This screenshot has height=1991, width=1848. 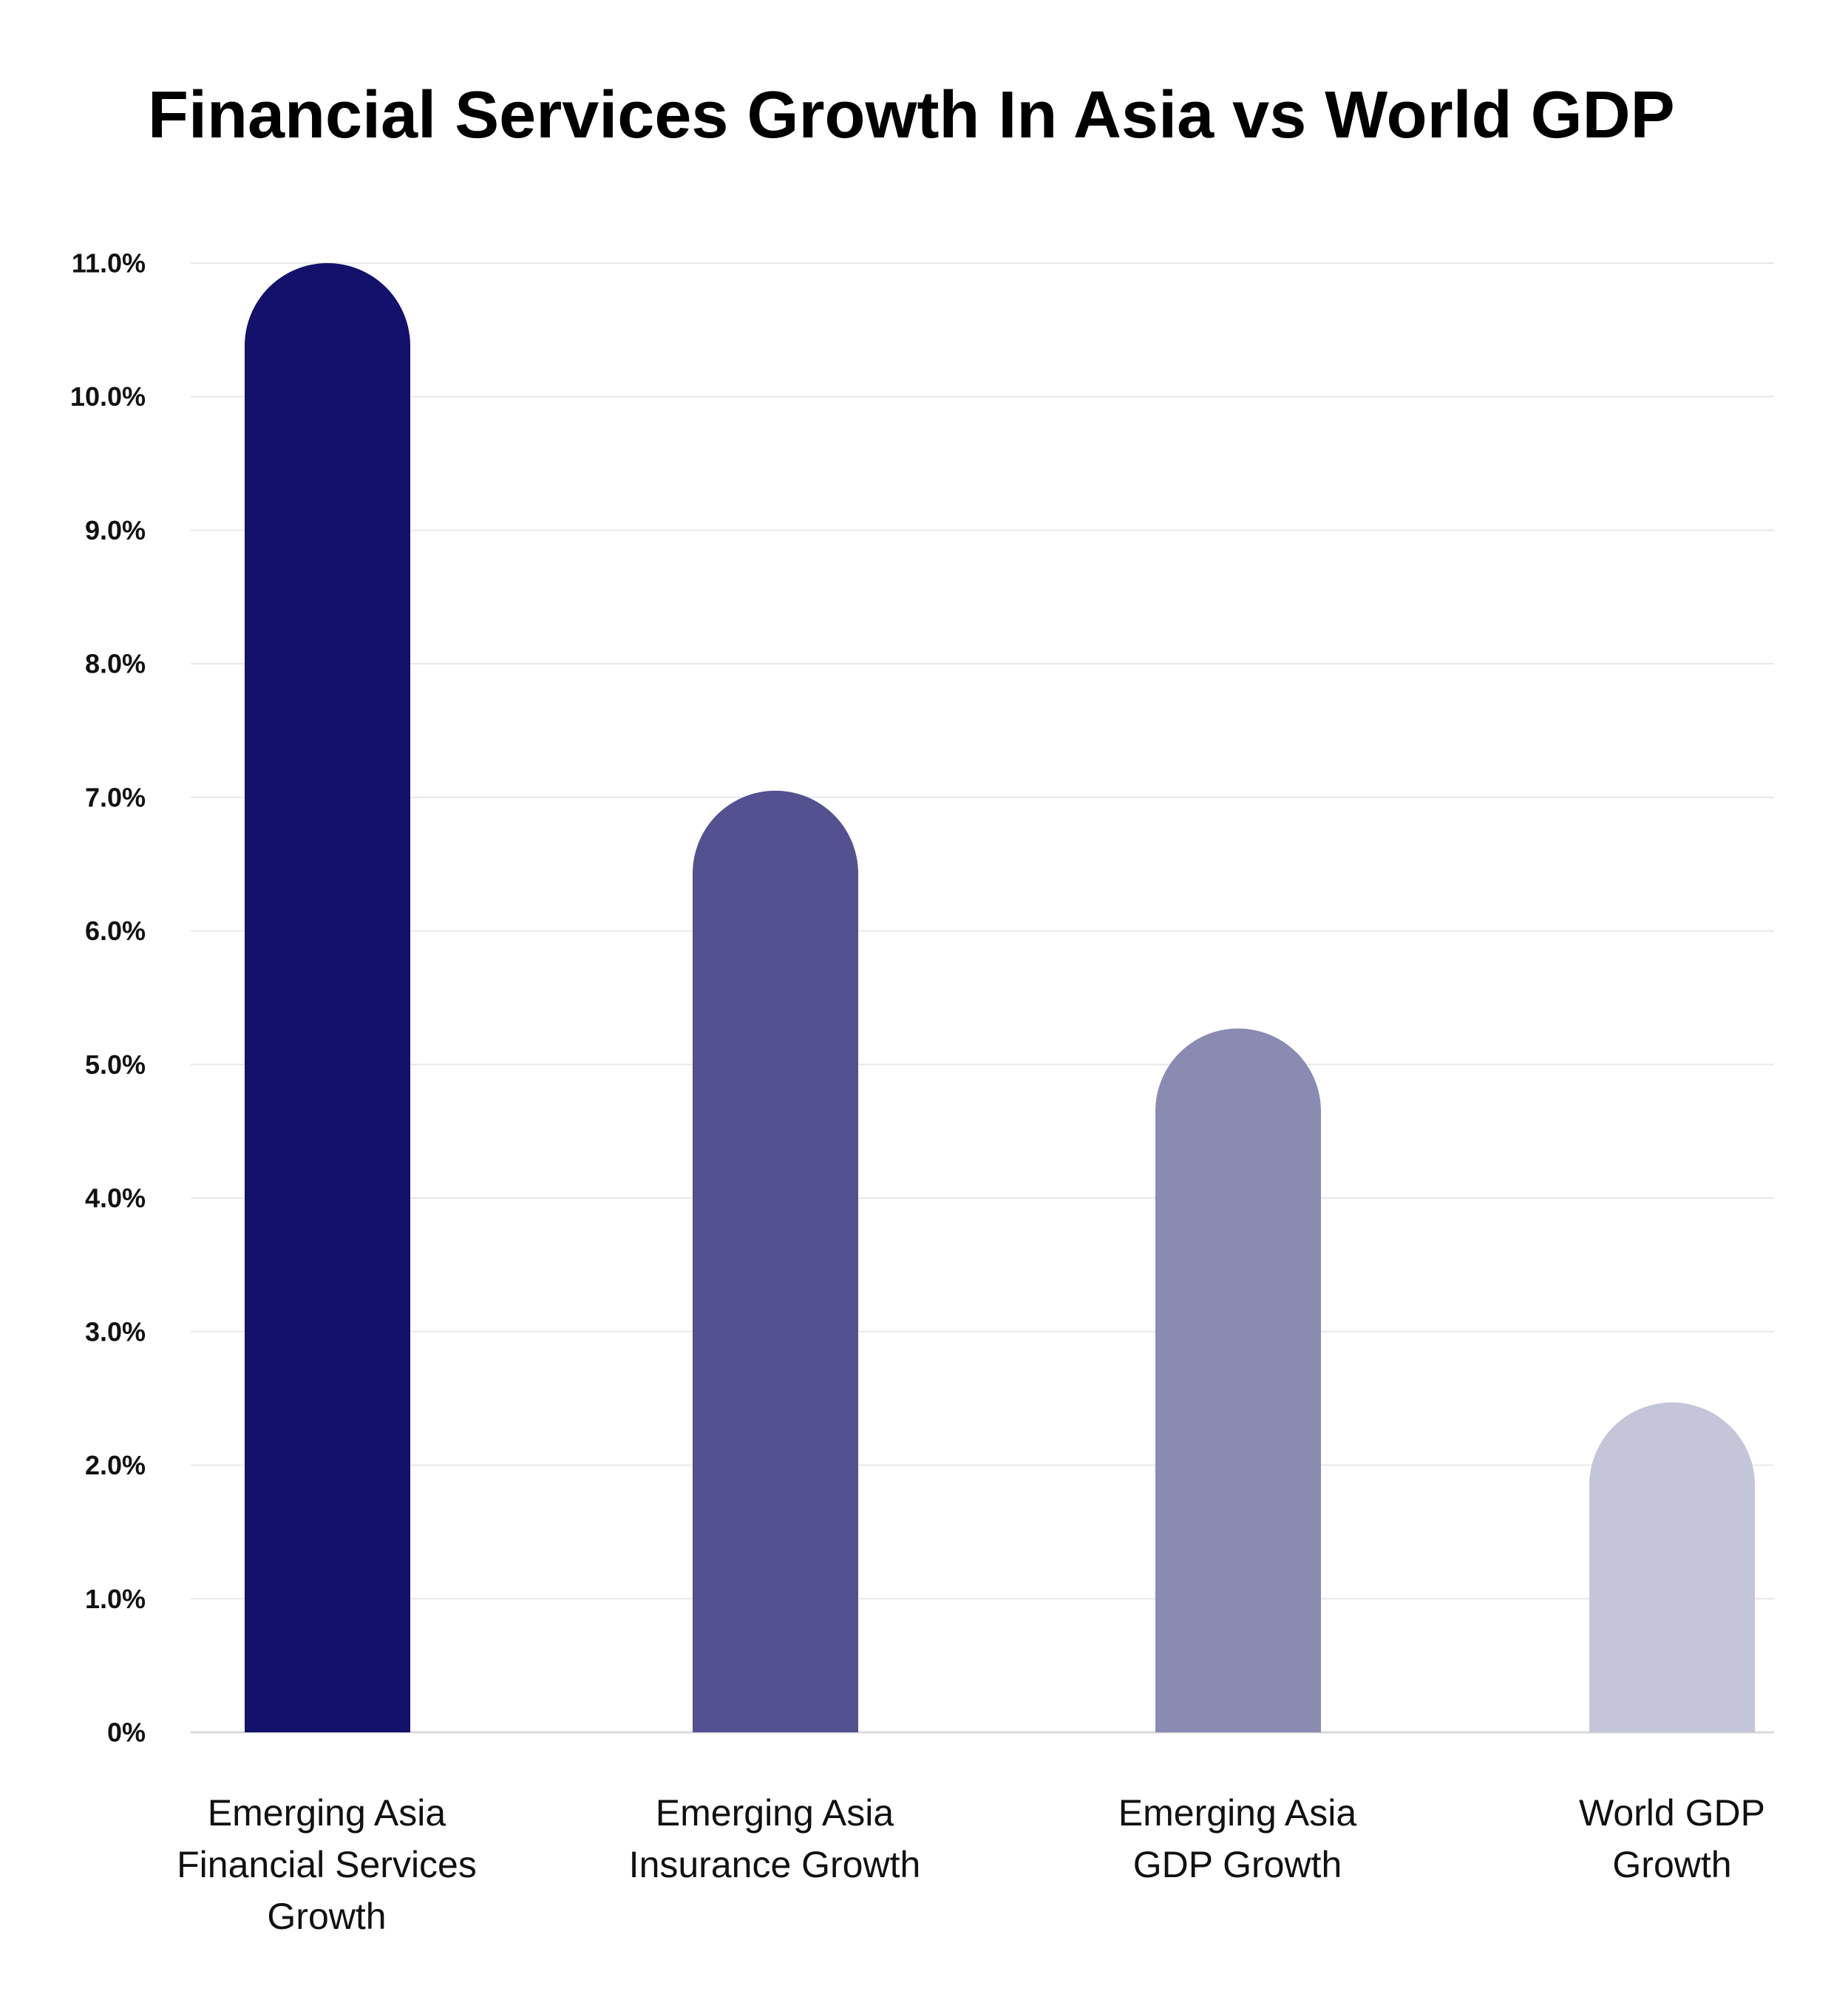 I want to click on y-tick-label: 3.0%, so click(x=115, y=1331).